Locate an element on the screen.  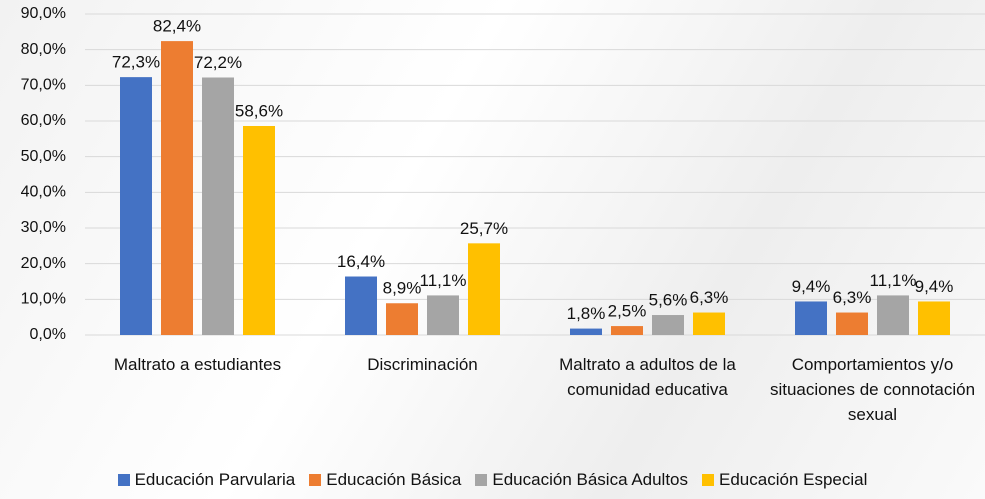
y-tick-label: 50,0% is located at coordinates (43, 156).